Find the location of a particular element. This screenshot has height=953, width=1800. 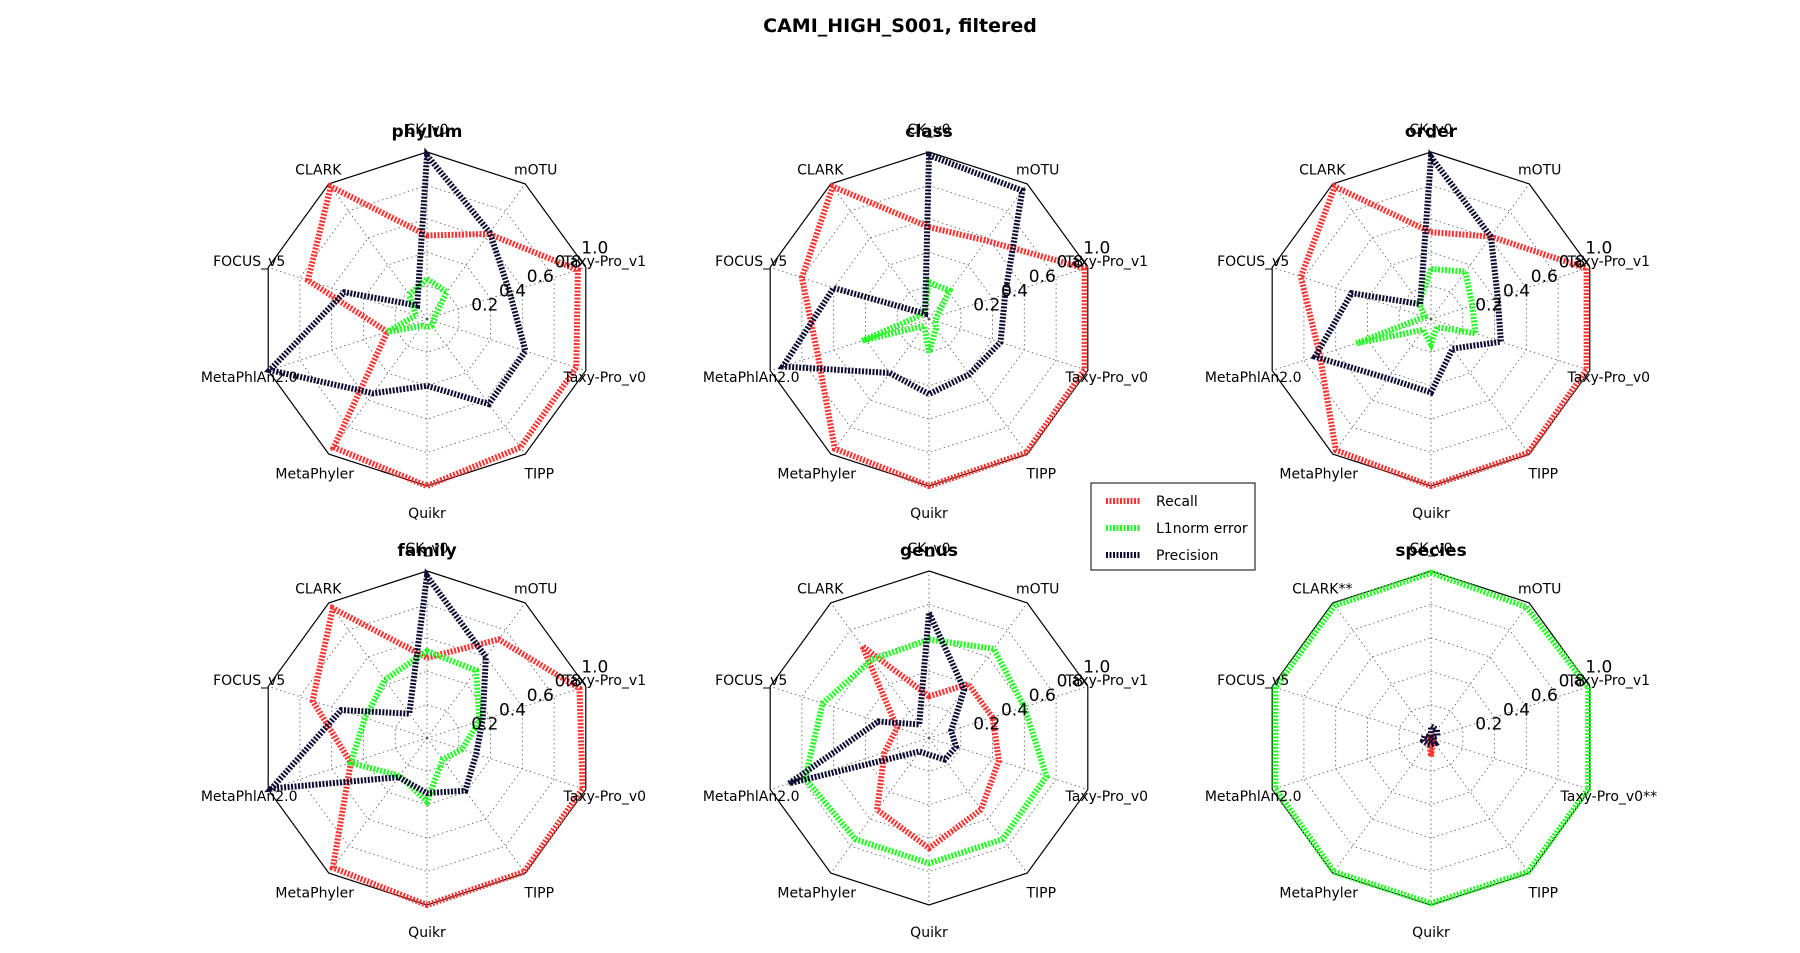

panel-title: family is located at coordinates (426, 551).